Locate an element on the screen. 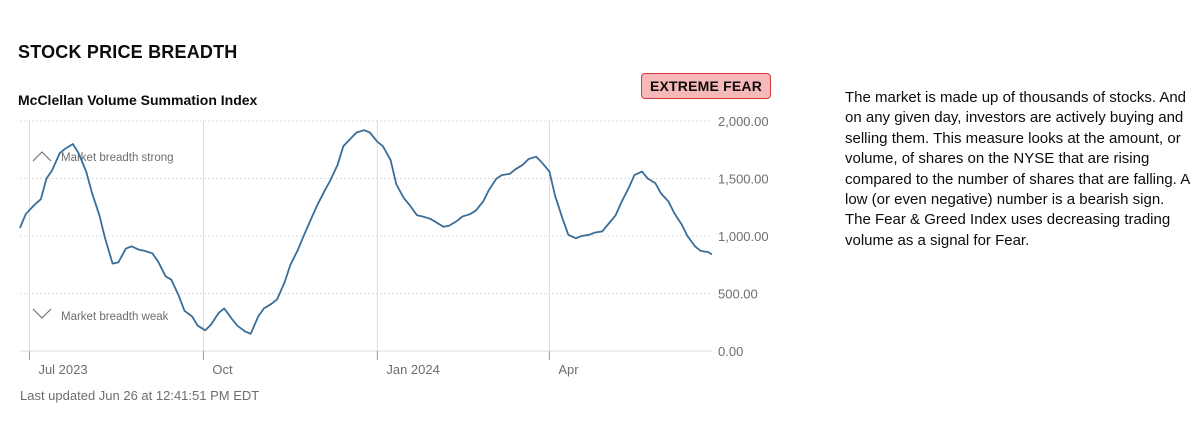 This screenshot has height=437, width=1200. x-tick-label: Jan 2024 is located at coordinates (413, 369).